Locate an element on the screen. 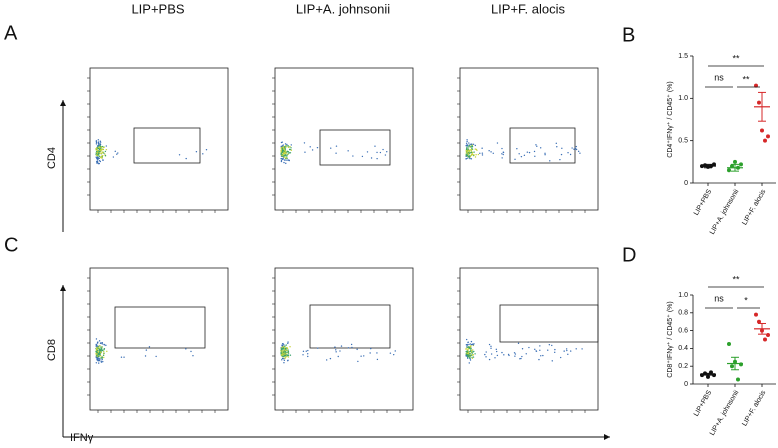 This screenshot has height=448, width=778. x-tick-label: LIP+F. alocis is located at coordinates (754, 408).